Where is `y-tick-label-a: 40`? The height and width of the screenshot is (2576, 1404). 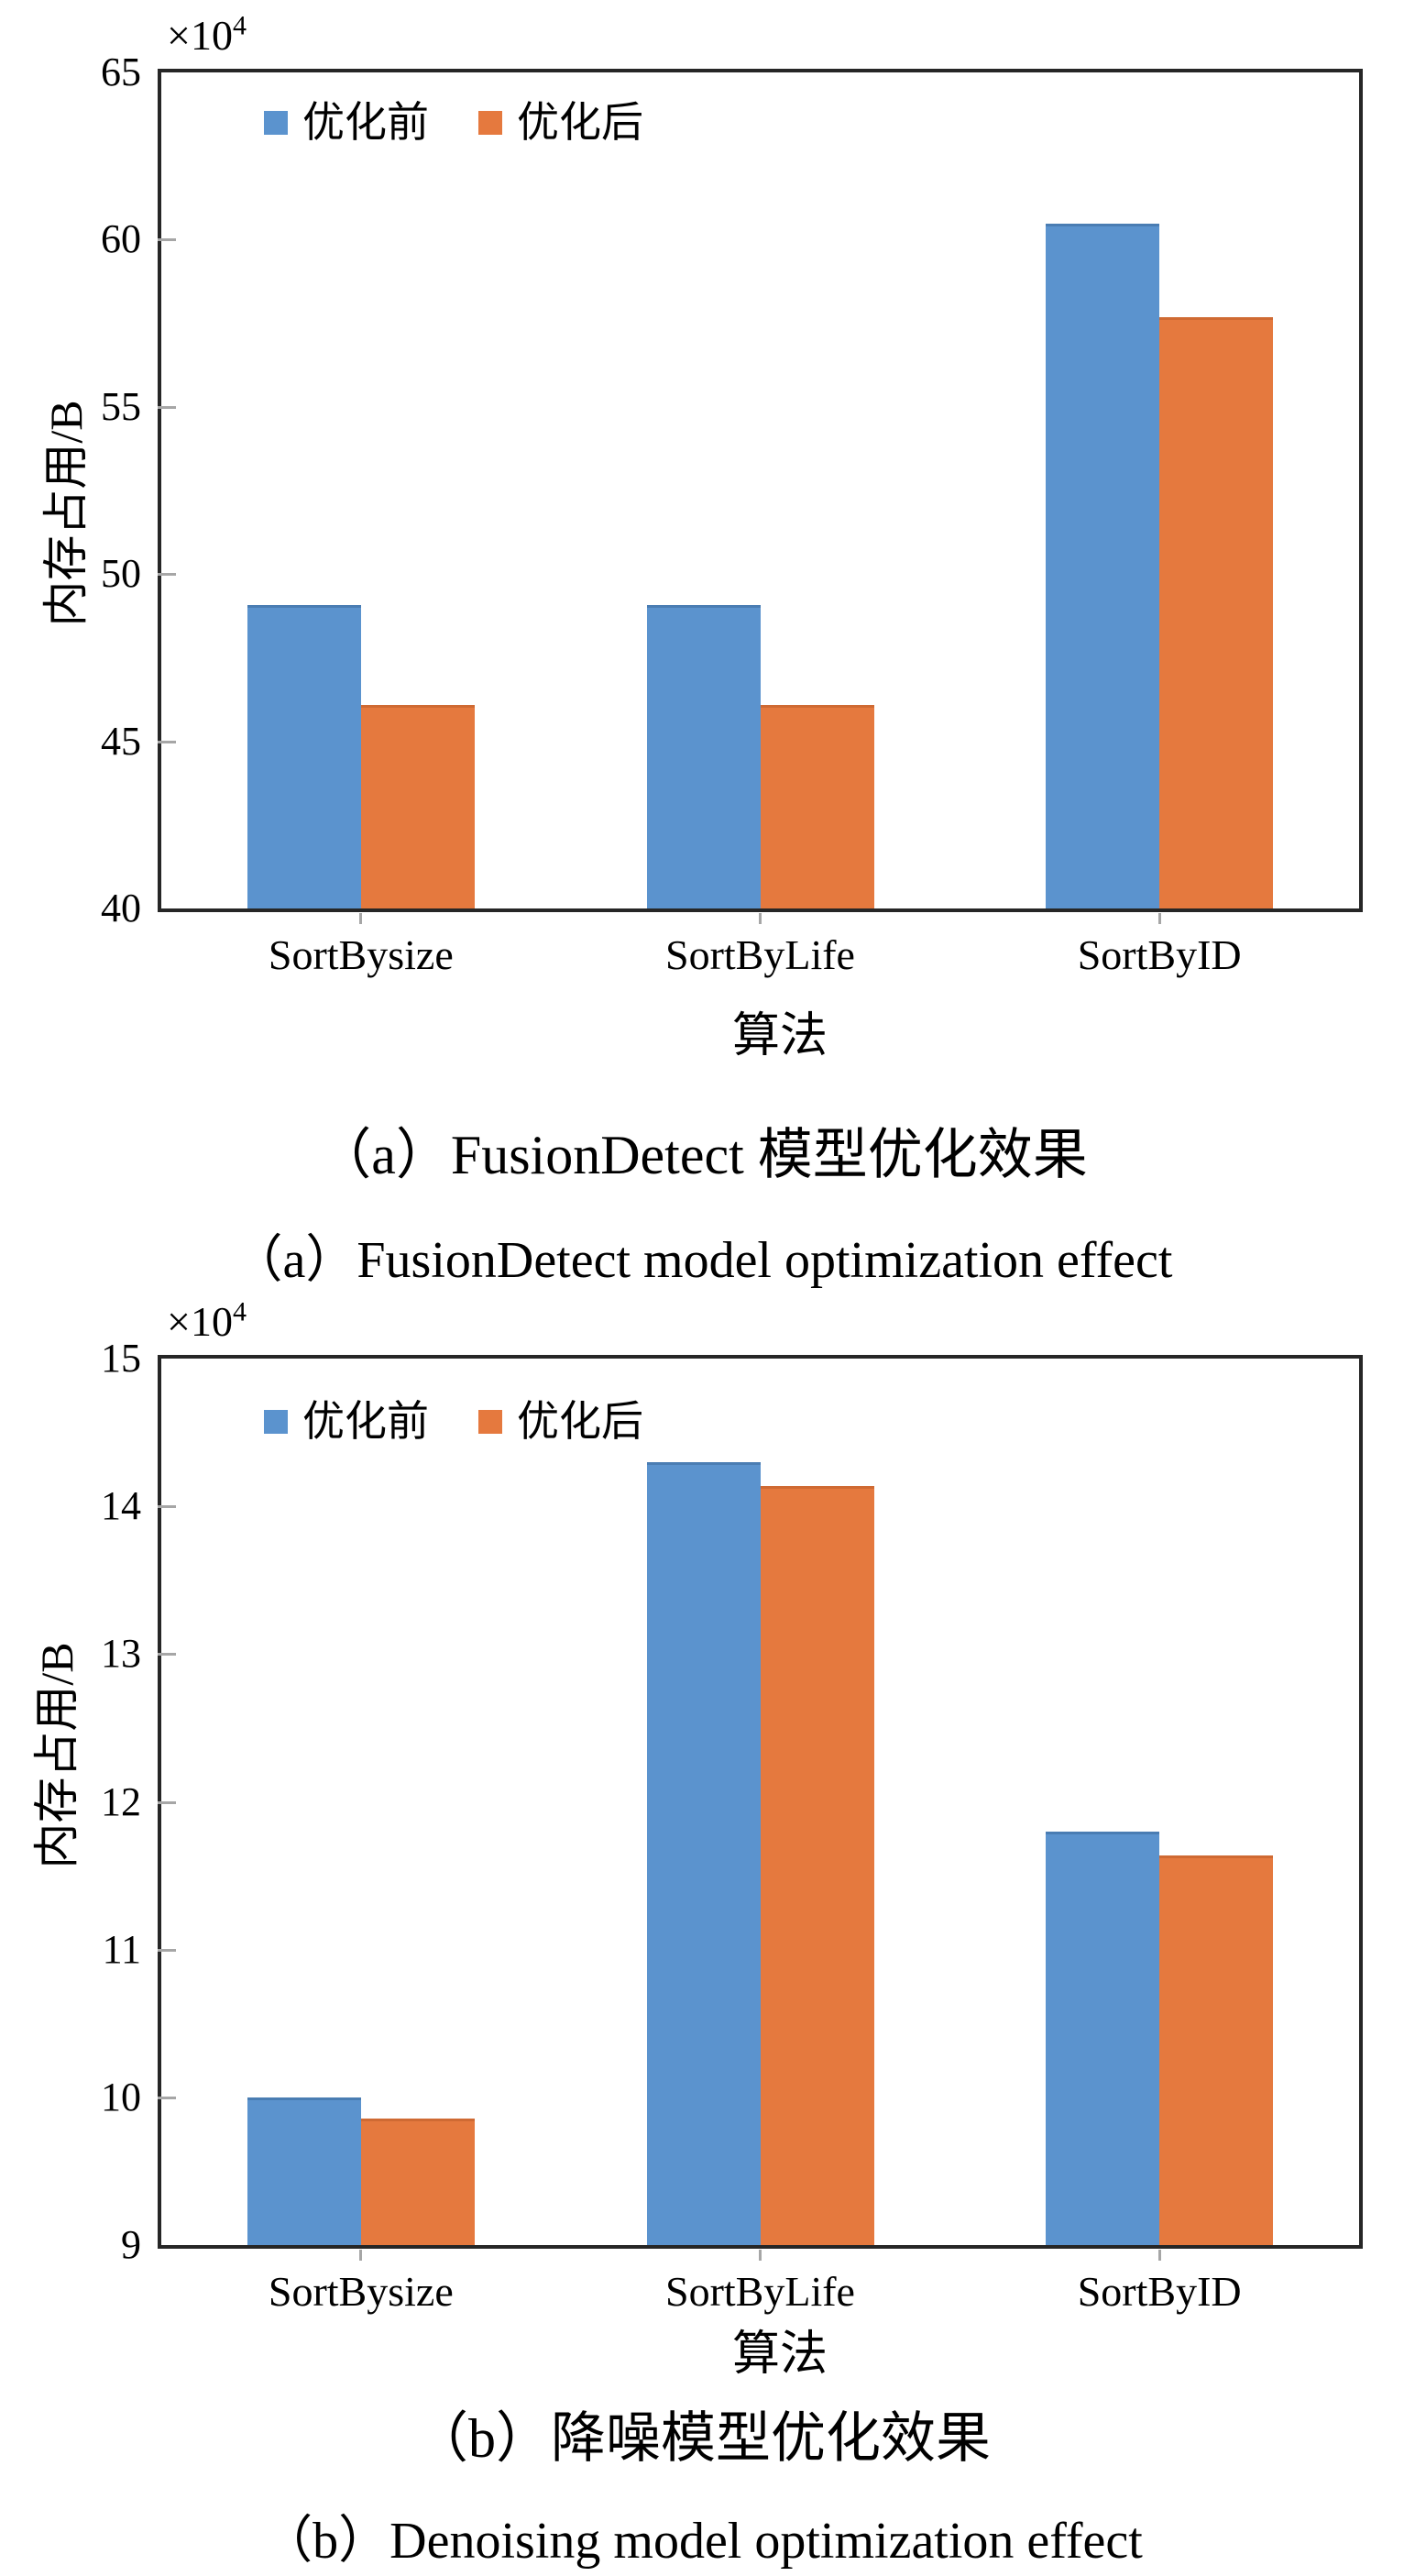
y-tick-label-a: 40 is located at coordinates (121, 908).